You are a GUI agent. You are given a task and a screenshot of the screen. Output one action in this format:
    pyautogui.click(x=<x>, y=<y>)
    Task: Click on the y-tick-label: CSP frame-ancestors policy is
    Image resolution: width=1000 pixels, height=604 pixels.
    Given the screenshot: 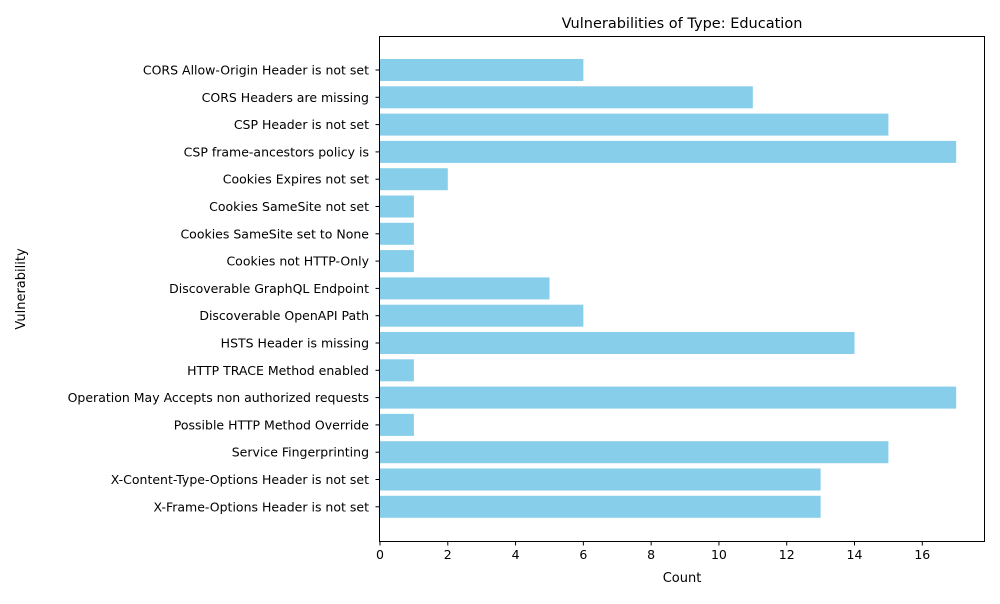 What is the action you would take?
    pyautogui.click(x=276, y=151)
    